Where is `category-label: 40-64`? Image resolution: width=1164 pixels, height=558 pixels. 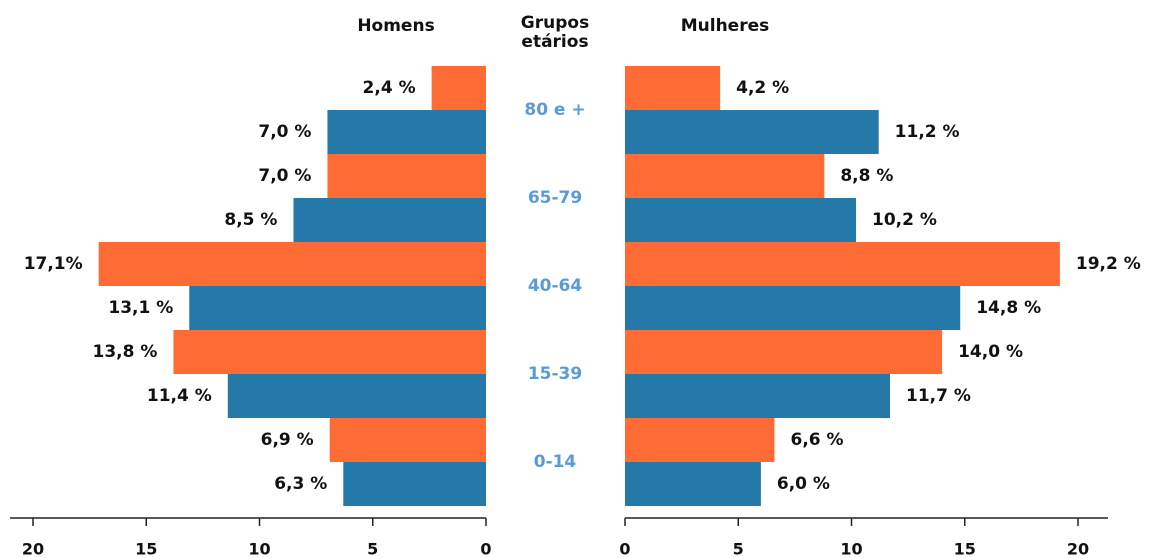 category-label: 40-64 is located at coordinates (555, 286).